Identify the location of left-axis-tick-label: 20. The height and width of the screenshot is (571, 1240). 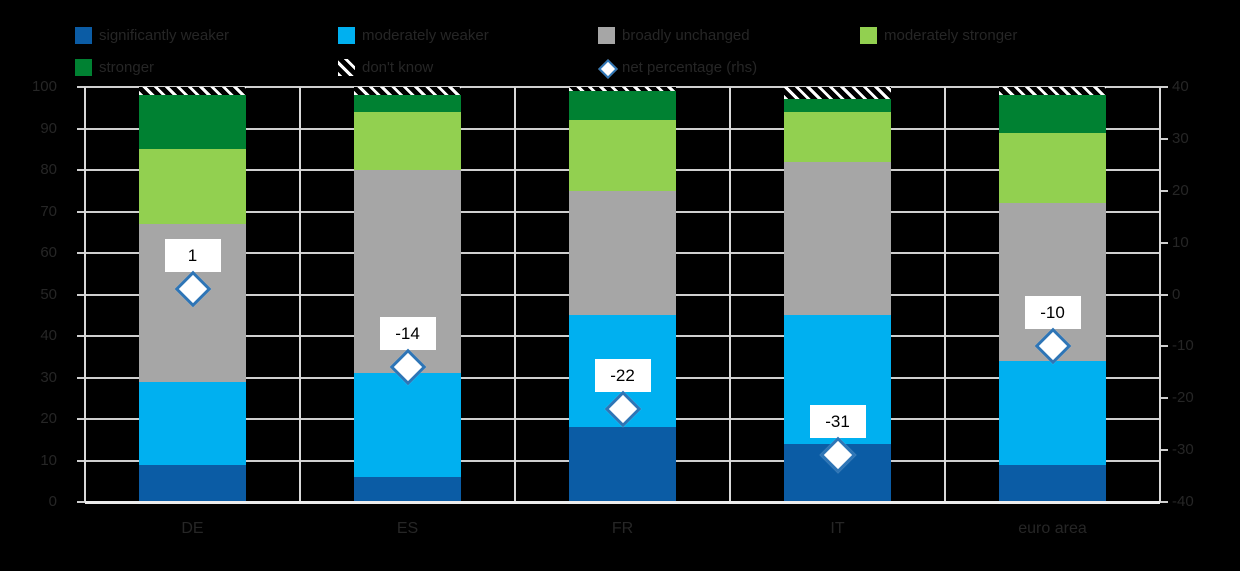
(48, 418).